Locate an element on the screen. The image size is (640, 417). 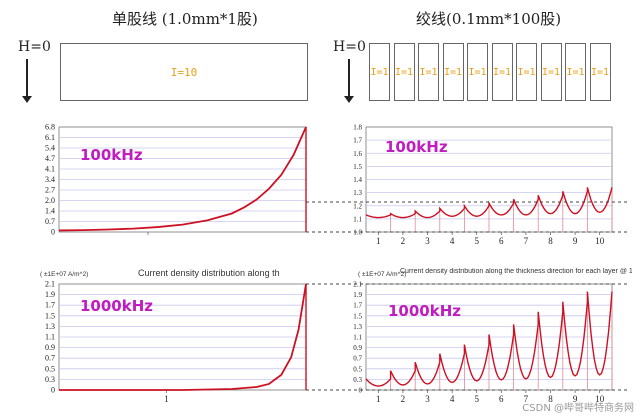
right-bottom-y-tick: 1.5 is located at coordinates (357, 316).